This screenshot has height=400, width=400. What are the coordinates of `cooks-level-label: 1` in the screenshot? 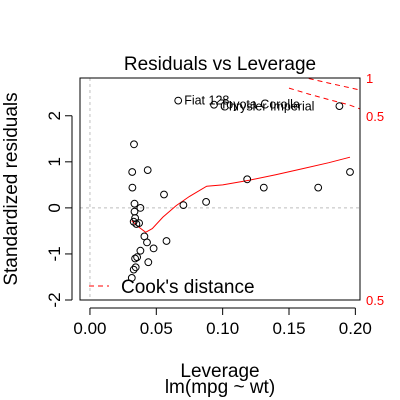 It's located at (369, 78).